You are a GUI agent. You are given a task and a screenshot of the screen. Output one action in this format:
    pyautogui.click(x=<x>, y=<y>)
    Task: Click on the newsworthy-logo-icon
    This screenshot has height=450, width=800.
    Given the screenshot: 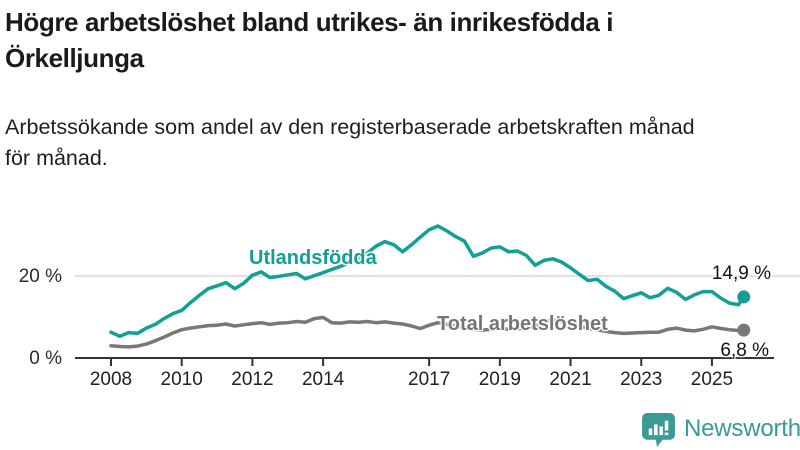 What is the action you would take?
    pyautogui.click(x=658, y=429)
    